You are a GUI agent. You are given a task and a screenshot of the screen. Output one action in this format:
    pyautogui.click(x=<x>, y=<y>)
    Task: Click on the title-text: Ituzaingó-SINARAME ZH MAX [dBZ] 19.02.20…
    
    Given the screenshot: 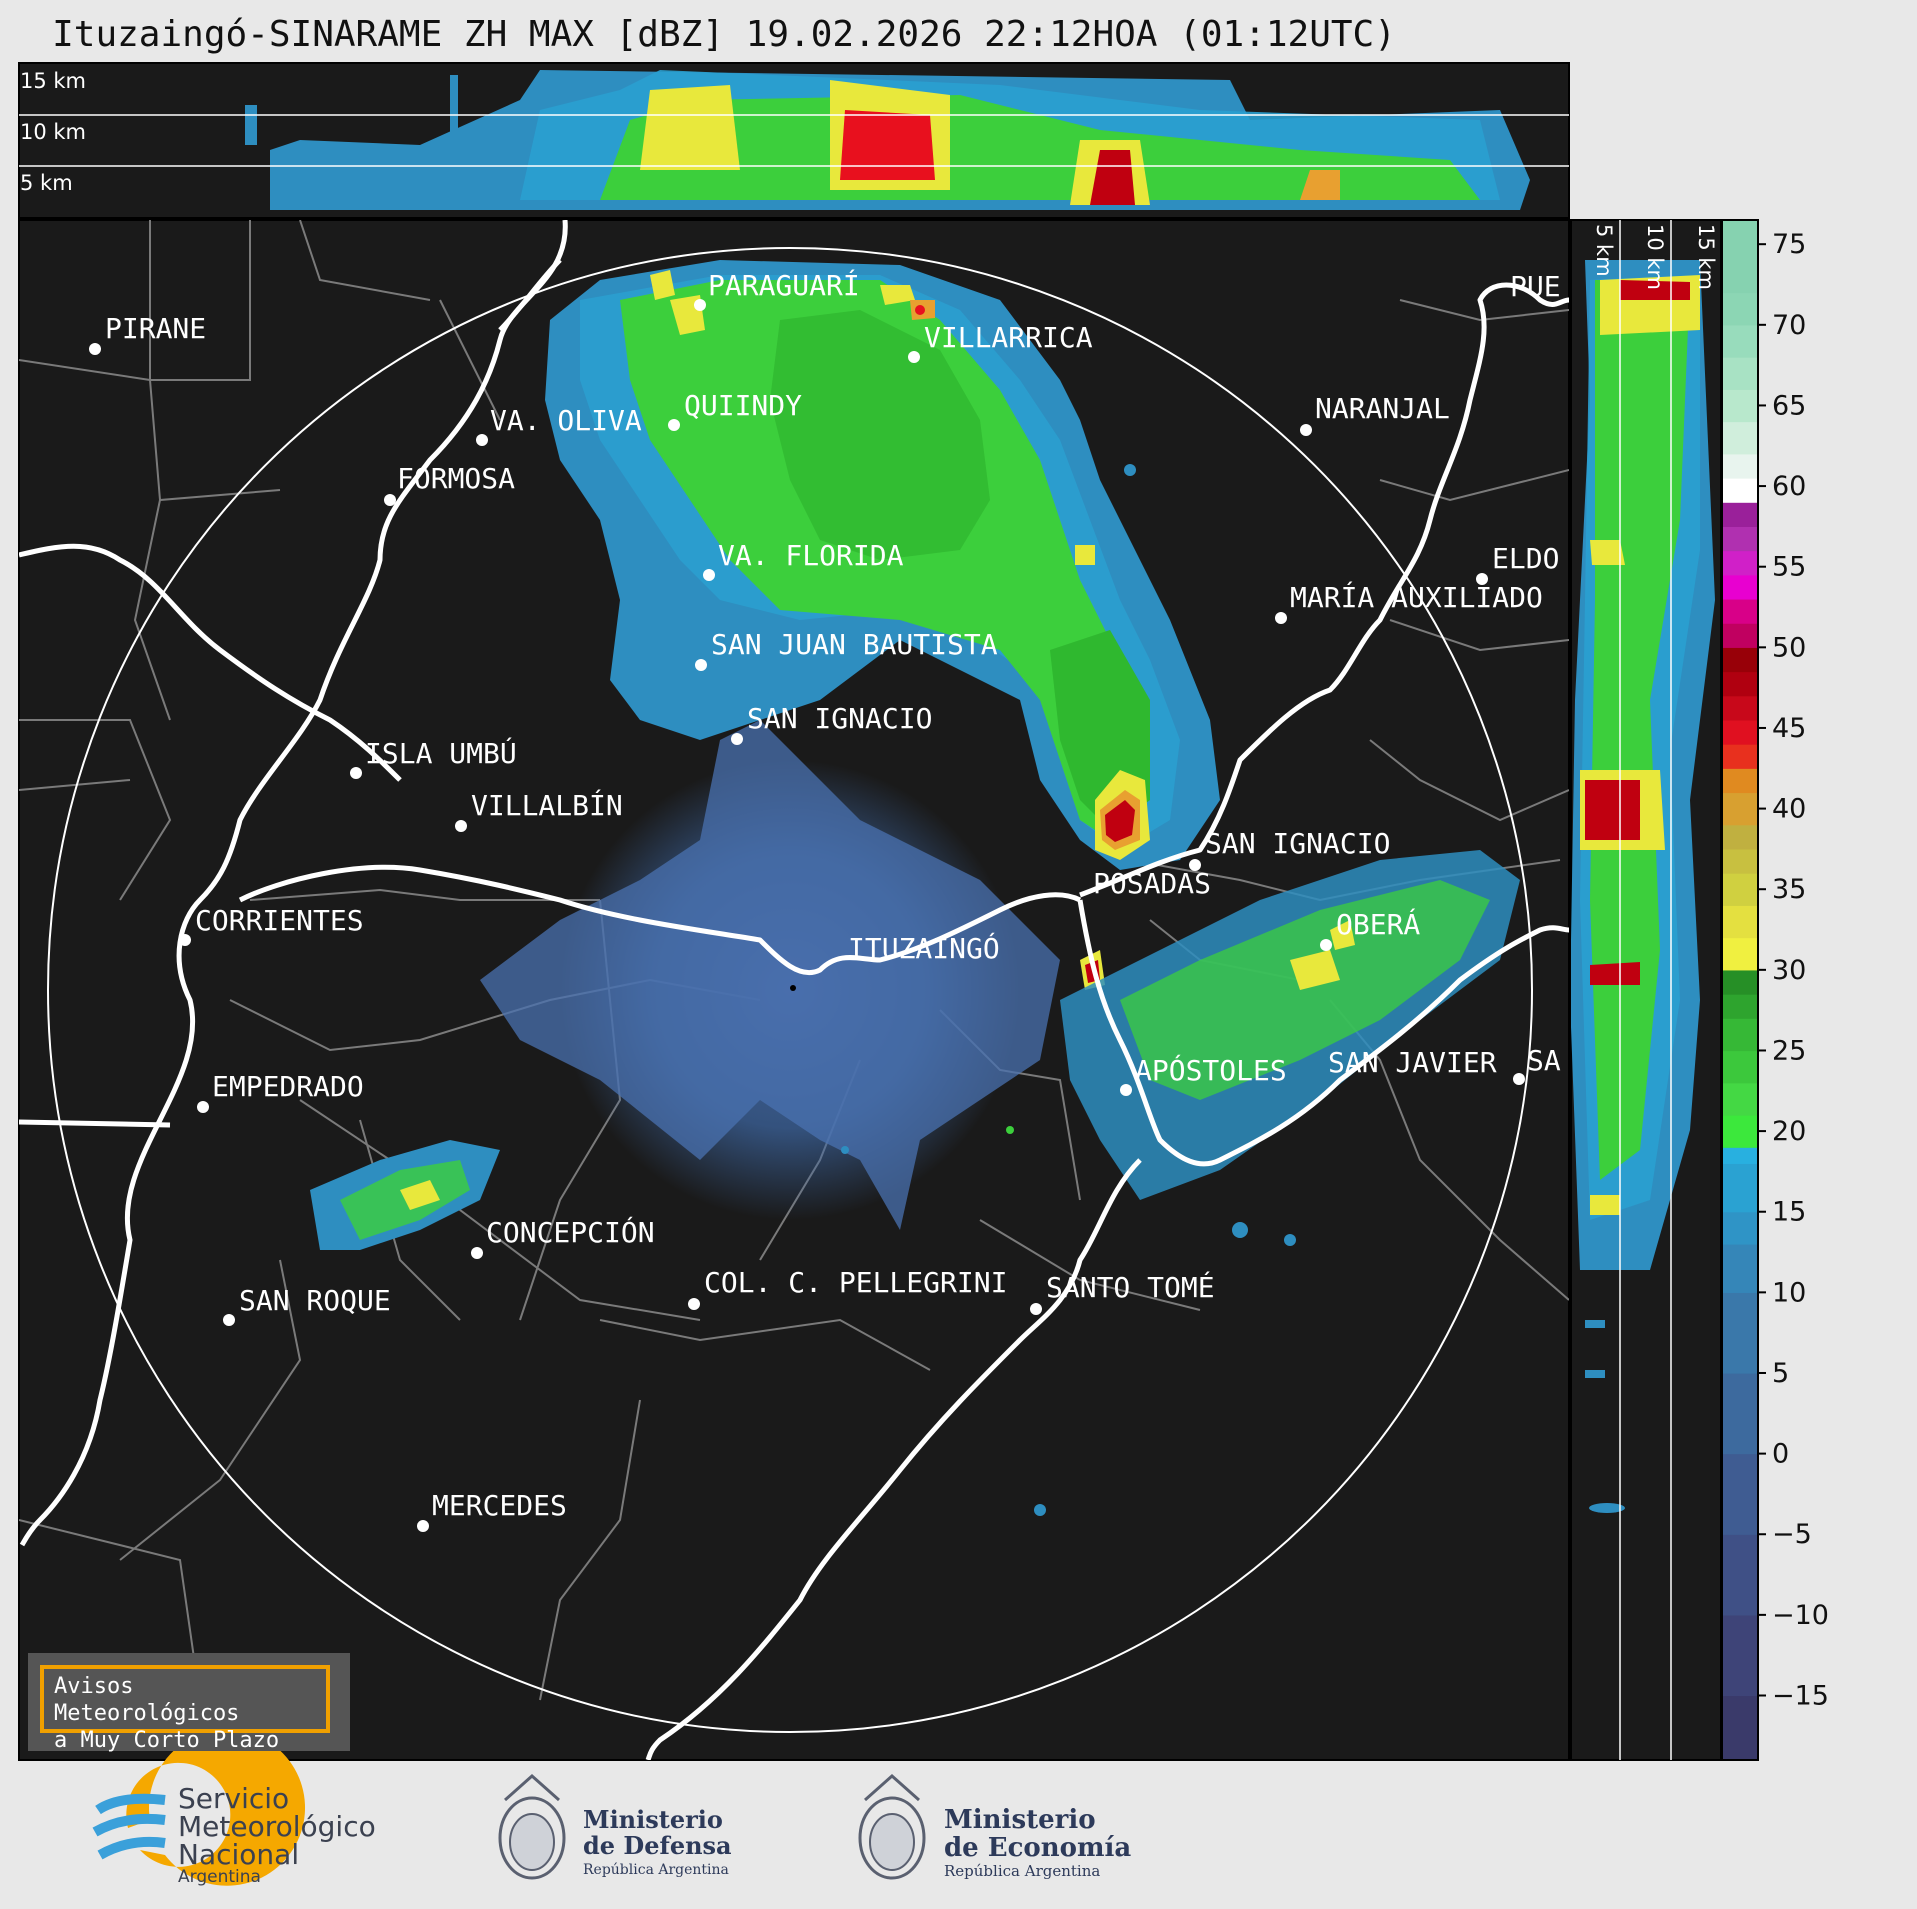 What is the action you would take?
    pyautogui.click(x=724, y=34)
    